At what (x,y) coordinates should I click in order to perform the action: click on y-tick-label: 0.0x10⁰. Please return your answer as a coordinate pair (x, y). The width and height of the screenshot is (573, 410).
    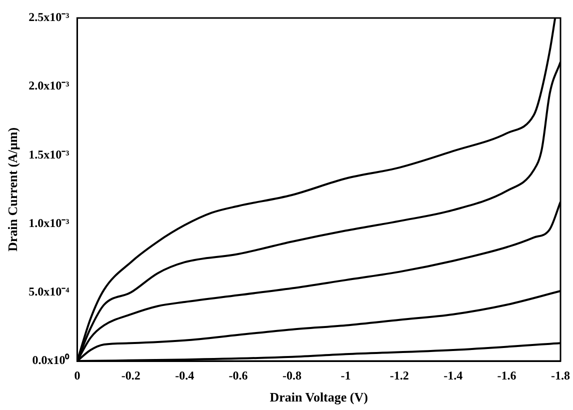
    Looking at the image, I should click on (51, 360).